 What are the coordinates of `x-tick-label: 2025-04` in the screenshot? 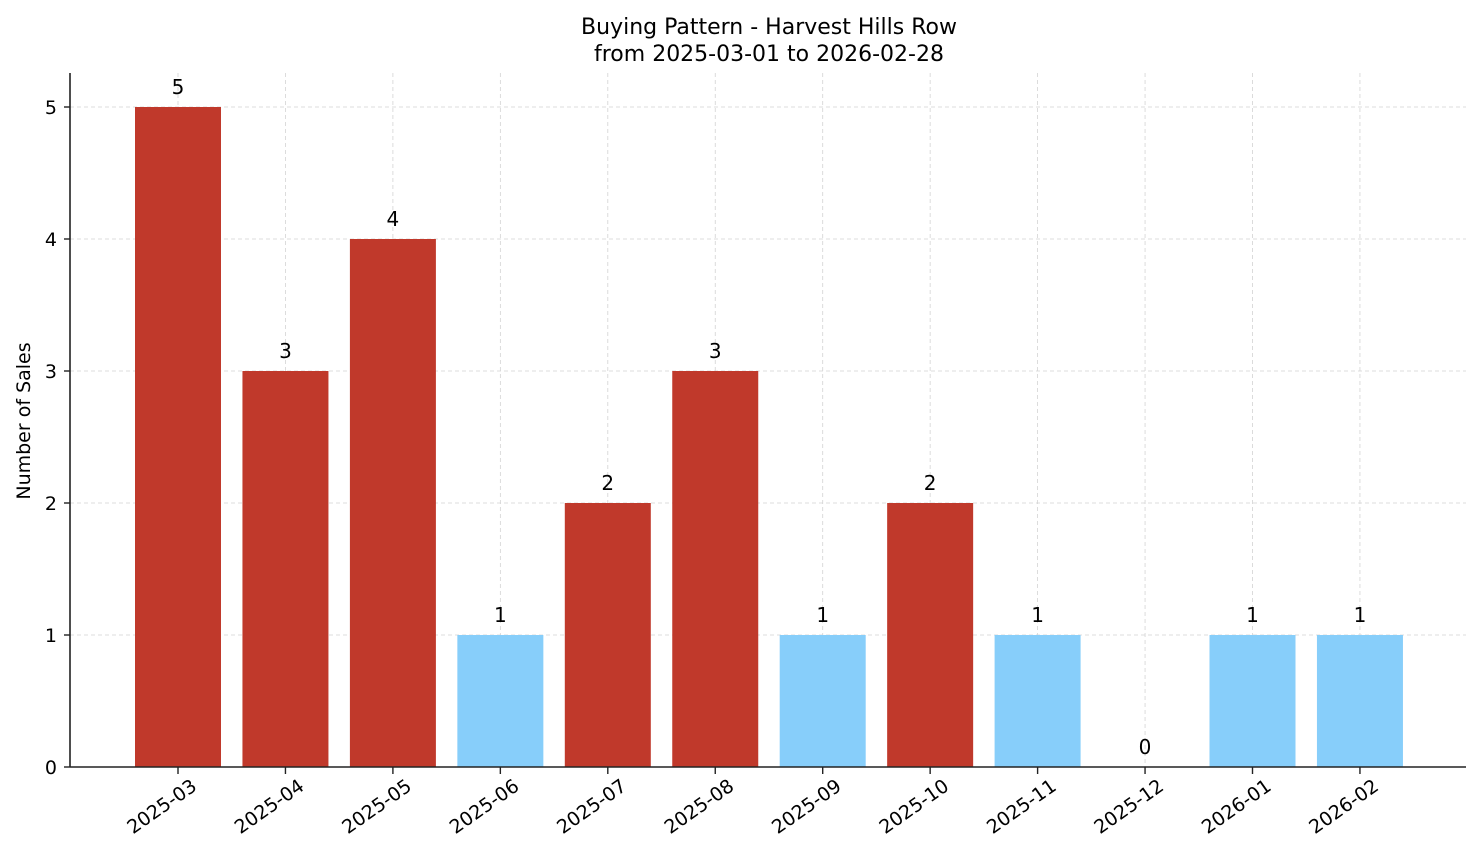 It's located at (270, 807).